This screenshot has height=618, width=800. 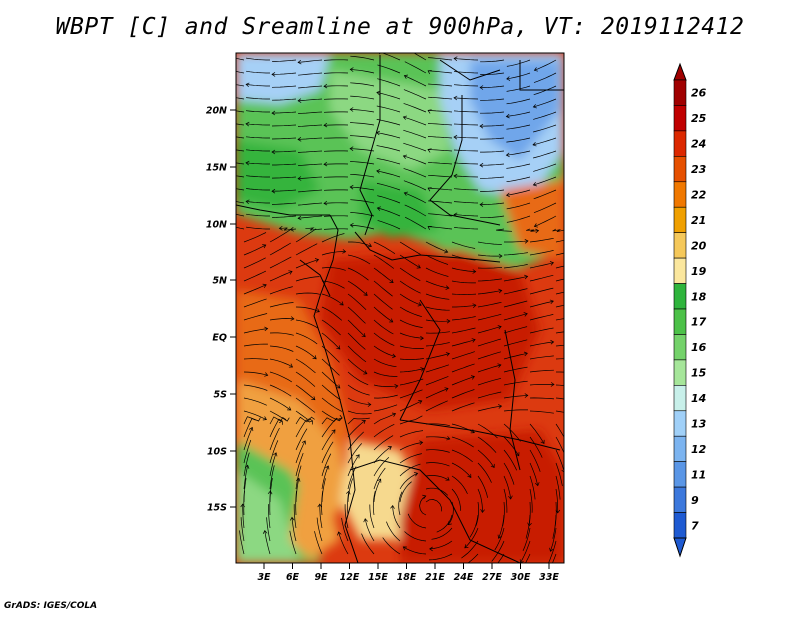 What do you see at coordinates (378, 577) in the screenshot?
I see `lon-tick-label: 15E` at bounding box center [378, 577].